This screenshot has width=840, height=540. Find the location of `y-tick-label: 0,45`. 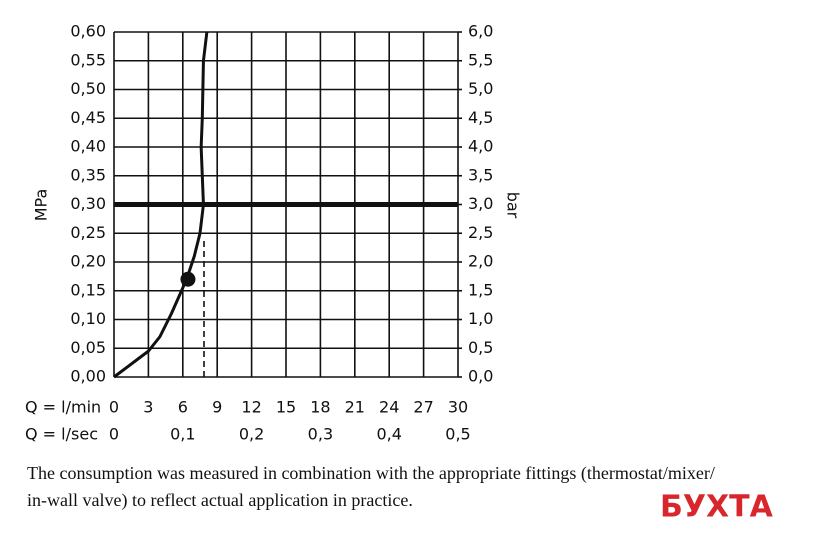

y-tick-label: 0,45 is located at coordinates (88, 117).